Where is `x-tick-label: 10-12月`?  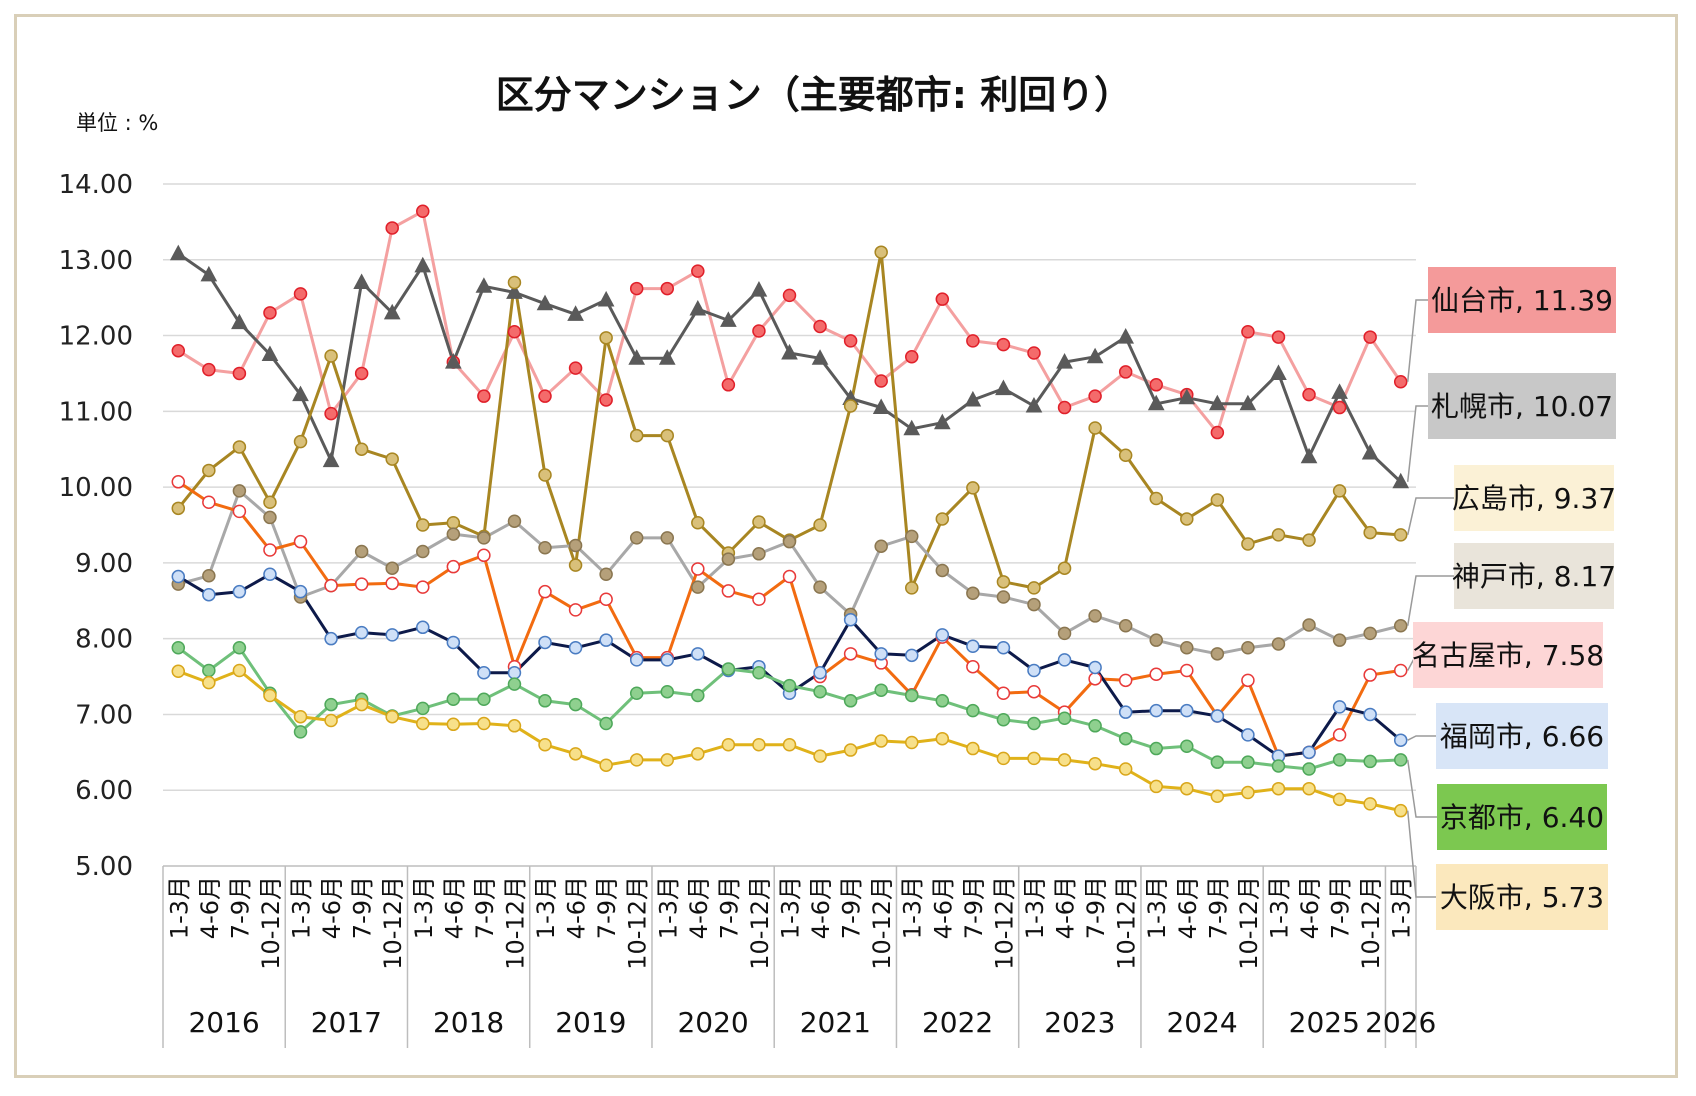
x-tick-label: 10-12月 is located at coordinates (760, 923).